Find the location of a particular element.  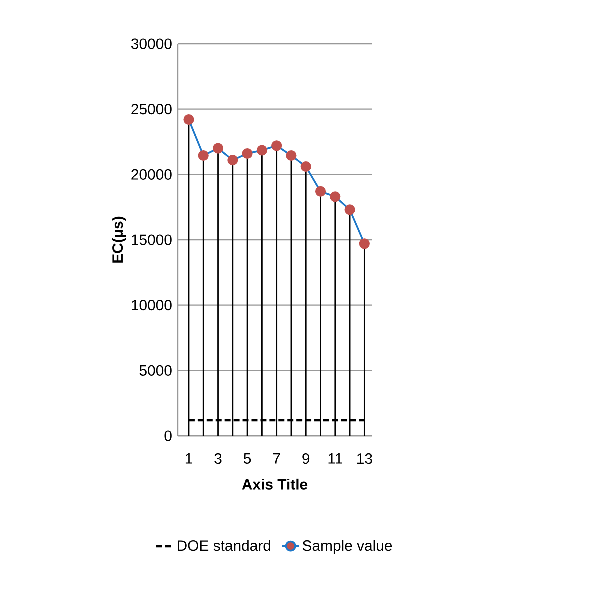

y-axis-title: EC(µs) is located at coordinates (119, 239).